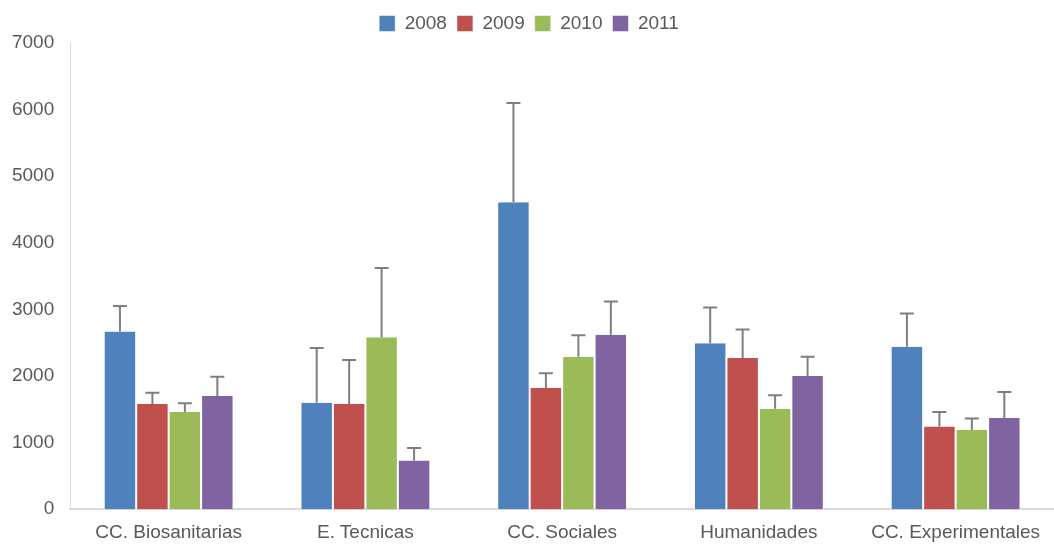  I want to click on x-tick-label: E. Tecnicas, so click(365, 531).